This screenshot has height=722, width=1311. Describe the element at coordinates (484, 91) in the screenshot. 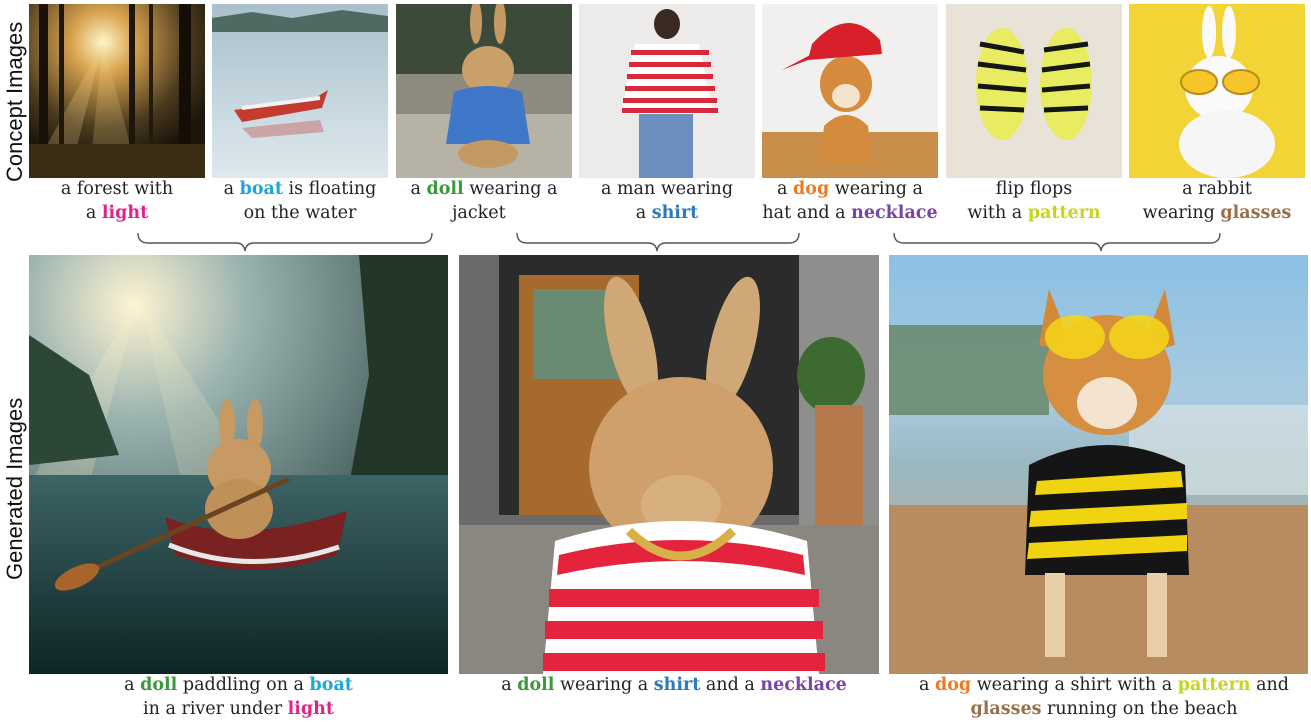

I see `concept-image-doll` at that location.